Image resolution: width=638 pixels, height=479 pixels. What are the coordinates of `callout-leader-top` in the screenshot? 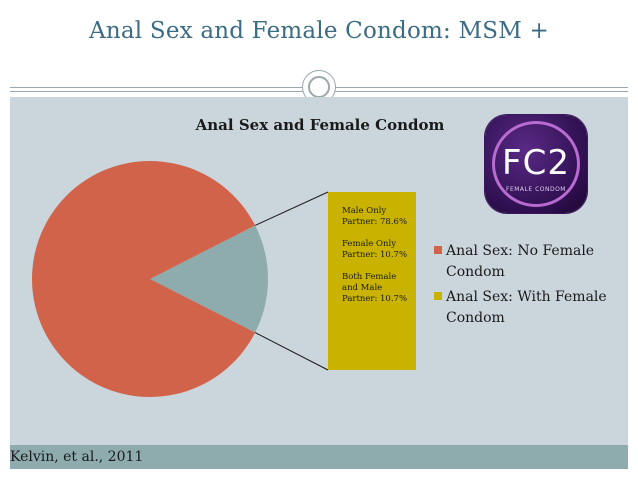 It's located at (291, 208).